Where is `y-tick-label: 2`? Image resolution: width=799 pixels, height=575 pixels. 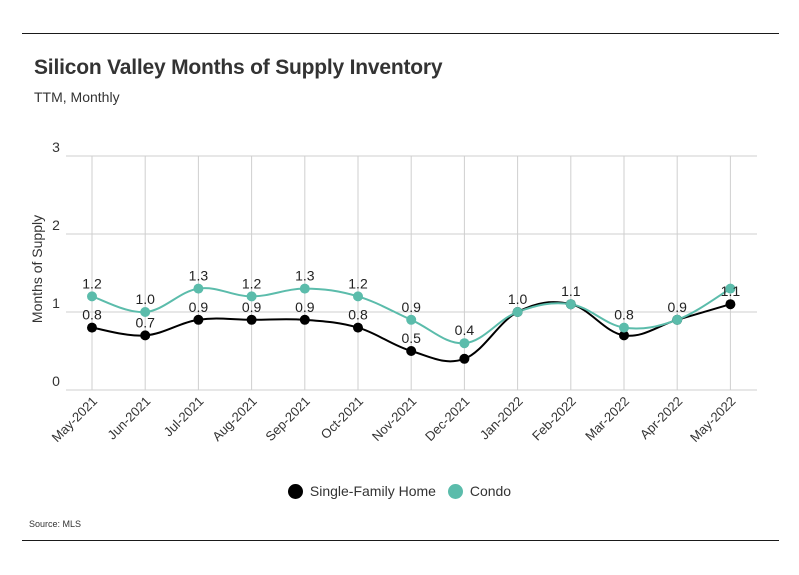 y-tick-label: 2 is located at coordinates (56, 225).